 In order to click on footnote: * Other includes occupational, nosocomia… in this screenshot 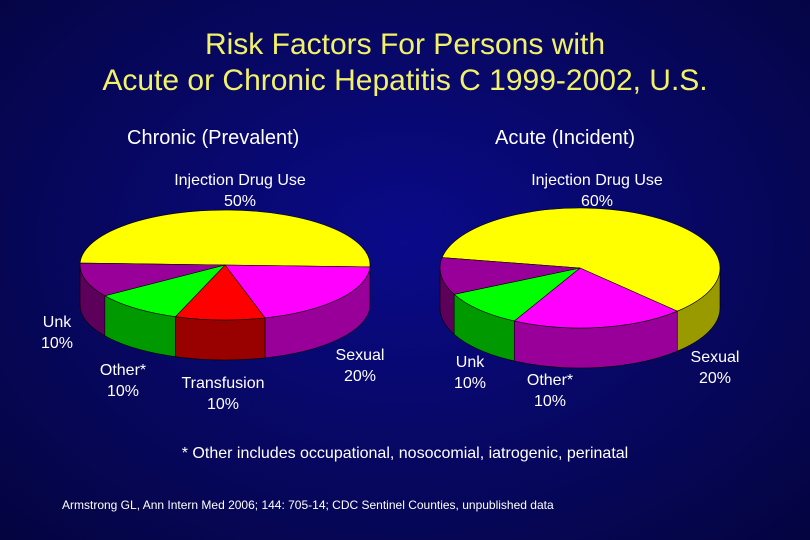, I will do `click(405, 453)`.